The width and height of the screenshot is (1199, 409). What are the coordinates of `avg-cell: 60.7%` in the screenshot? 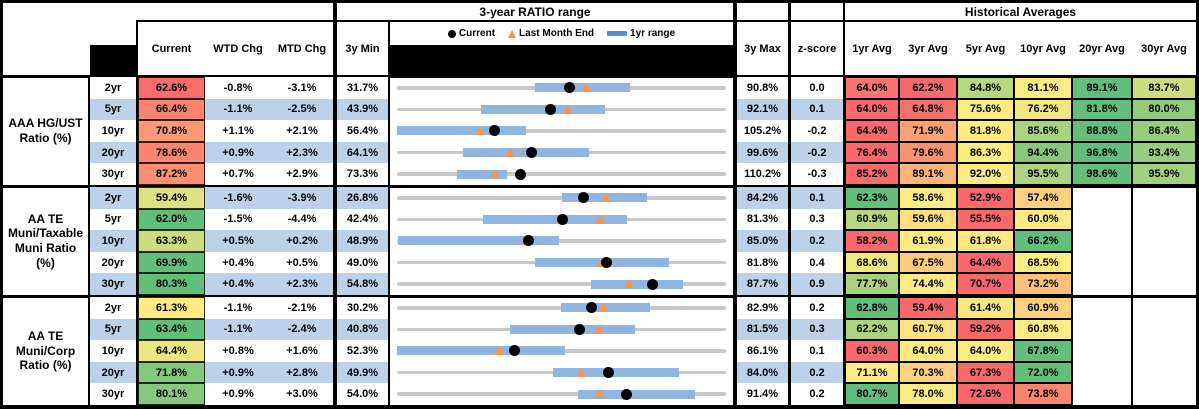 It's located at (928, 329).